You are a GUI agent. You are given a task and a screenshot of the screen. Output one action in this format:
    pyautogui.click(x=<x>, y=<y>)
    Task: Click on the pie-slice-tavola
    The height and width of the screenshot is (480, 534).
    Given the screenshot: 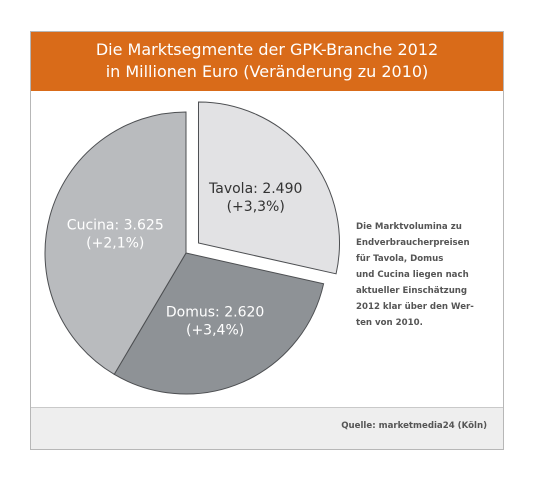 What is the action you would take?
    pyautogui.click(x=268, y=188)
    